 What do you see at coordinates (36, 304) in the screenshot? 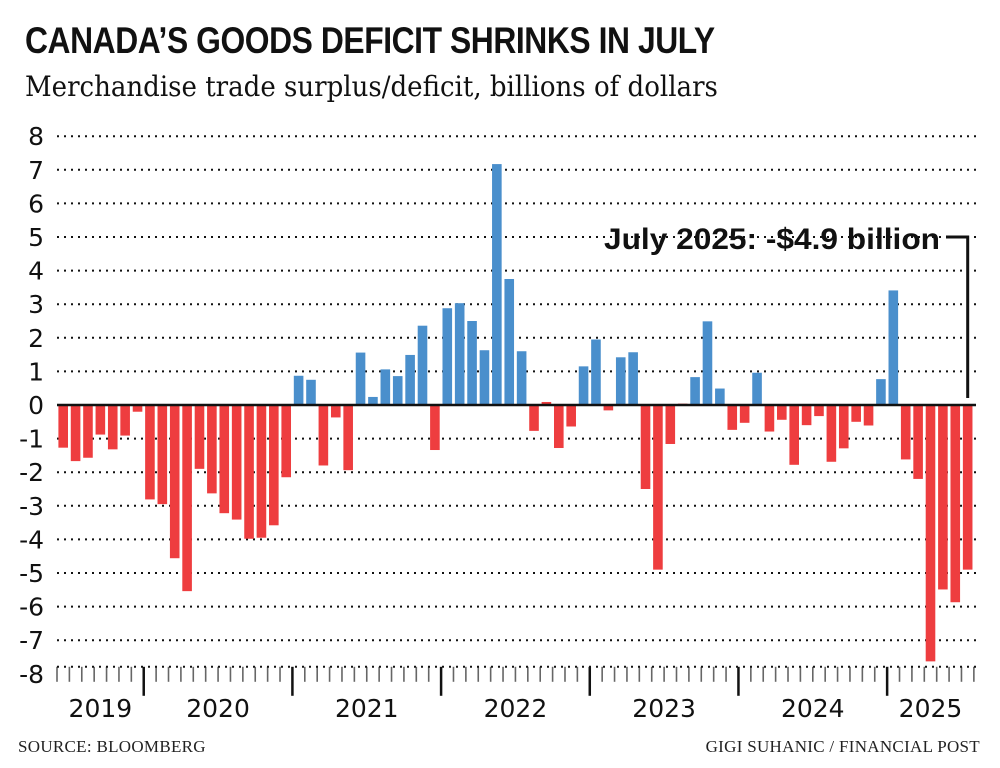
I see `y-tick-label: 3` at bounding box center [36, 304].